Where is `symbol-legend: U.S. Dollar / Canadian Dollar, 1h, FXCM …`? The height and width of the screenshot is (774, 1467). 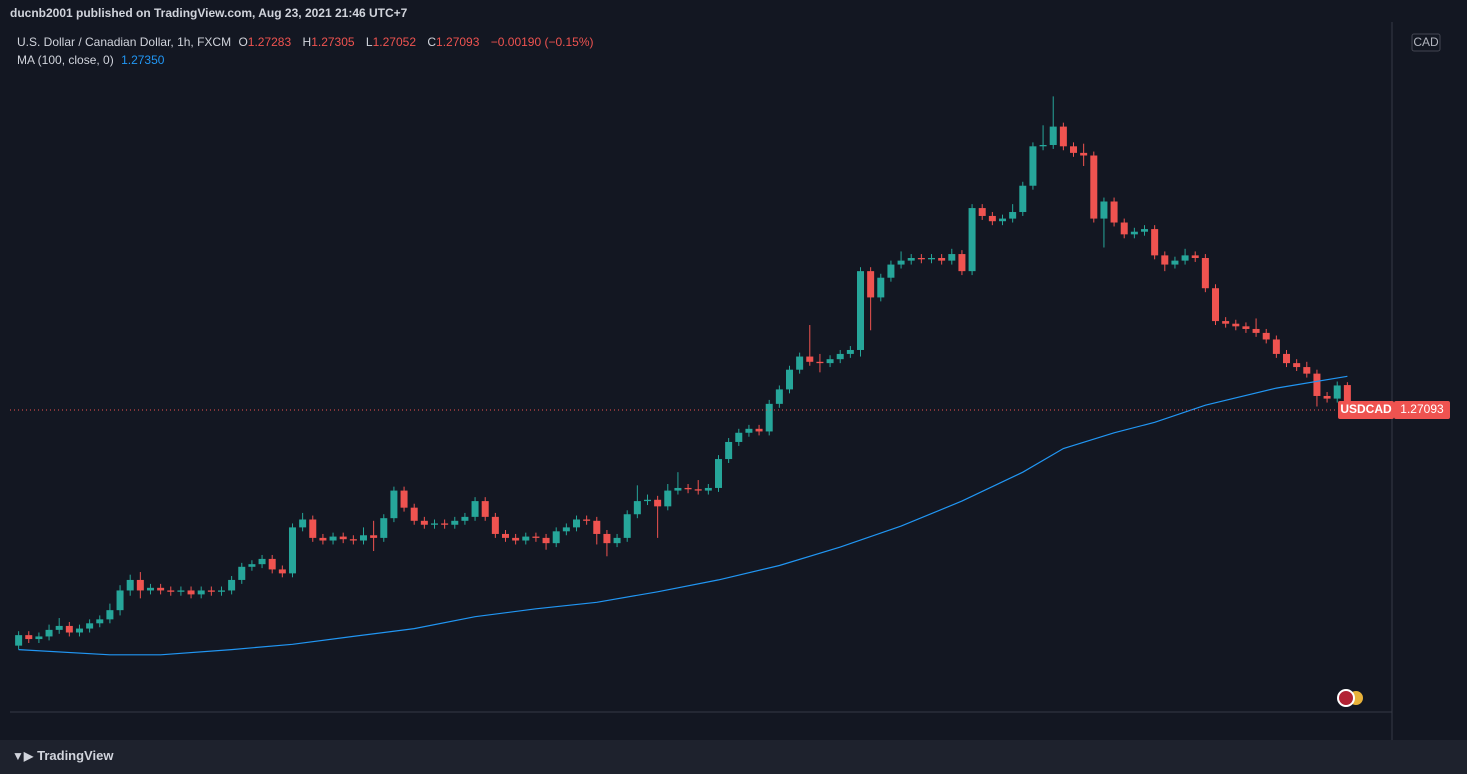
symbol-legend: U.S. Dollar / Canadian Dollar, 1h, FXCM … is located at coordinates (307, 42).